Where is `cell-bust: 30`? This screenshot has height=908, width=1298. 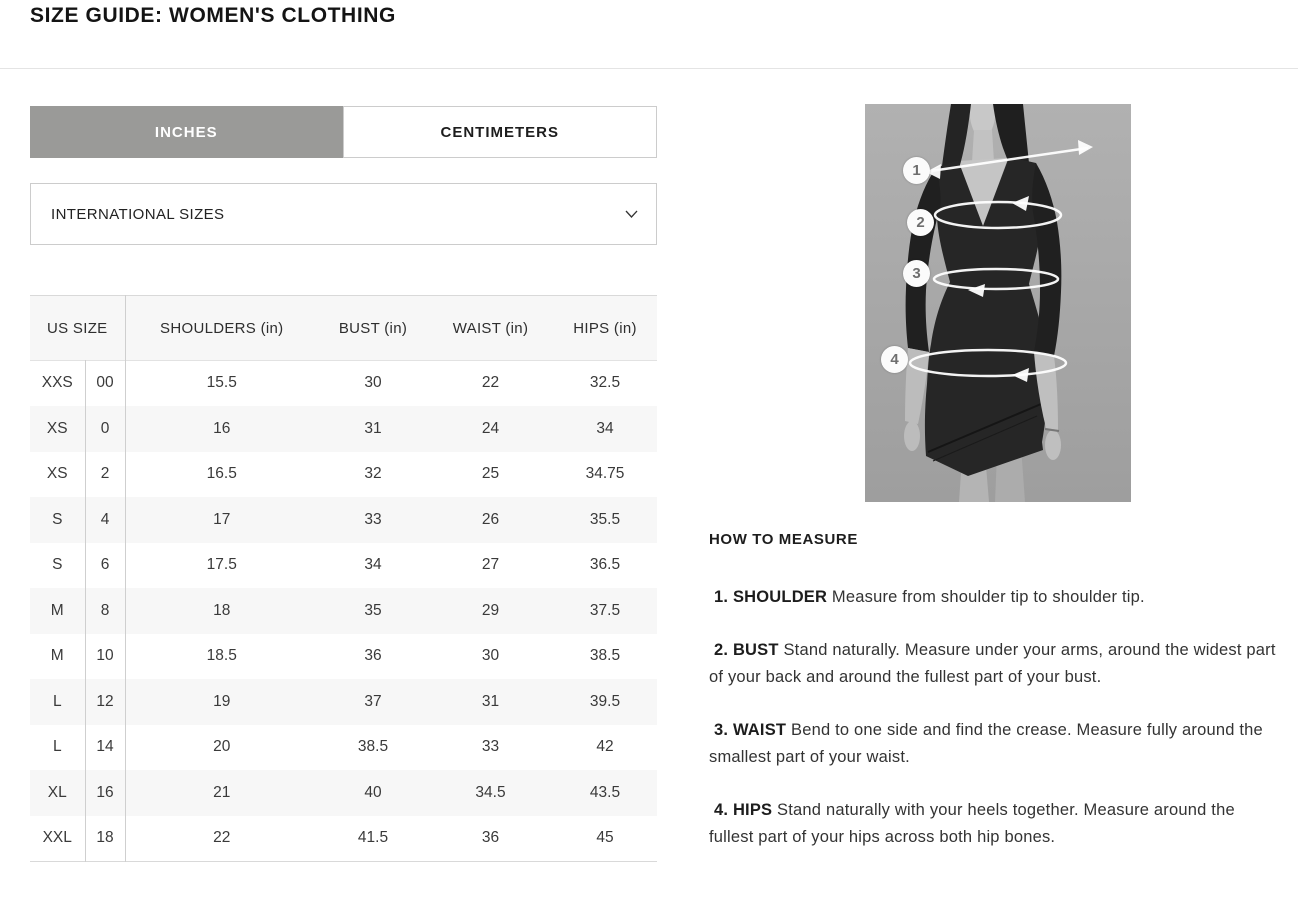
cell-bust: 30 is located at coordinates (373, 383).